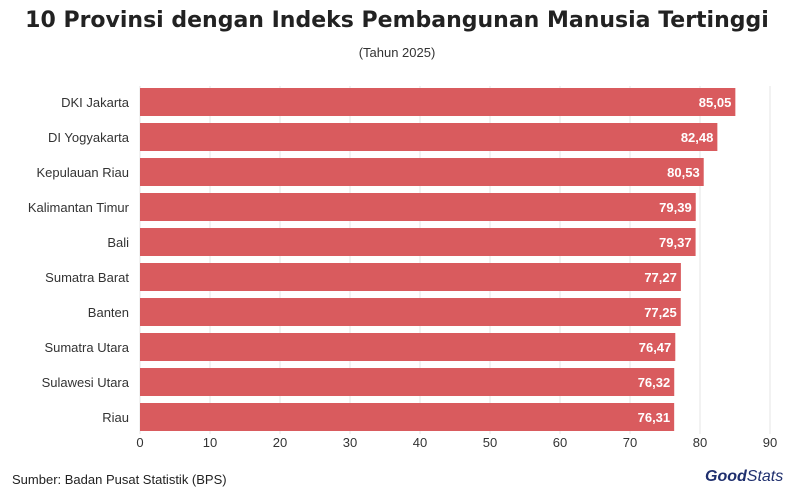 This screenshot has width=794, height=502. What do you see at coordinates (82, 172) in the screenshot?
I see `category-label: Kepulauan Riau` at bounding box center [82, 172].